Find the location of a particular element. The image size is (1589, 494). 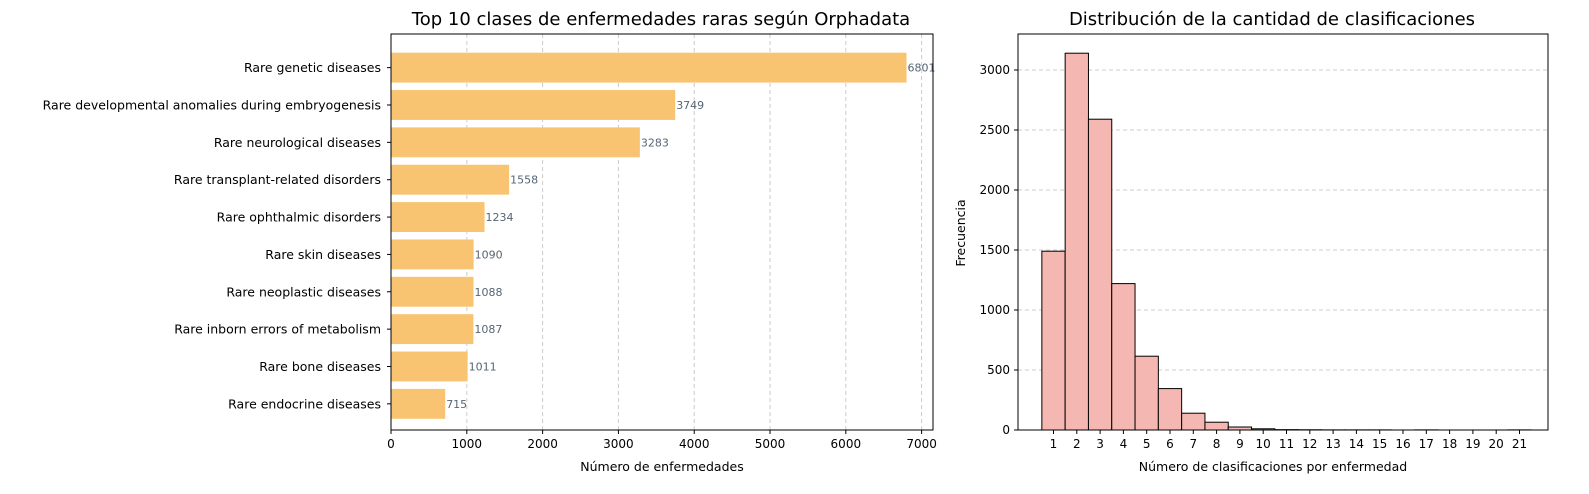

right-chart-y-tick-label: 2500 is located at coordinates (994, 130).